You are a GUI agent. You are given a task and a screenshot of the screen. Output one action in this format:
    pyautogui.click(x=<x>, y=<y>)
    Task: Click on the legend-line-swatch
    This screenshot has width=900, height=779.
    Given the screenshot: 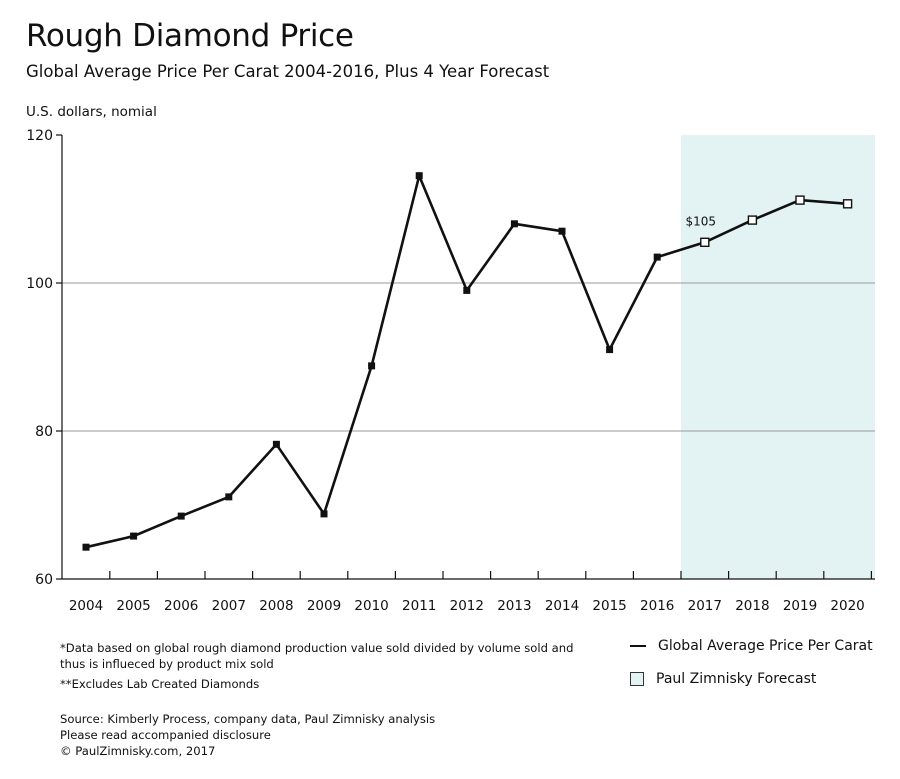 What is the action you would take?
    pyautogui.click(x=638, y=646)
    